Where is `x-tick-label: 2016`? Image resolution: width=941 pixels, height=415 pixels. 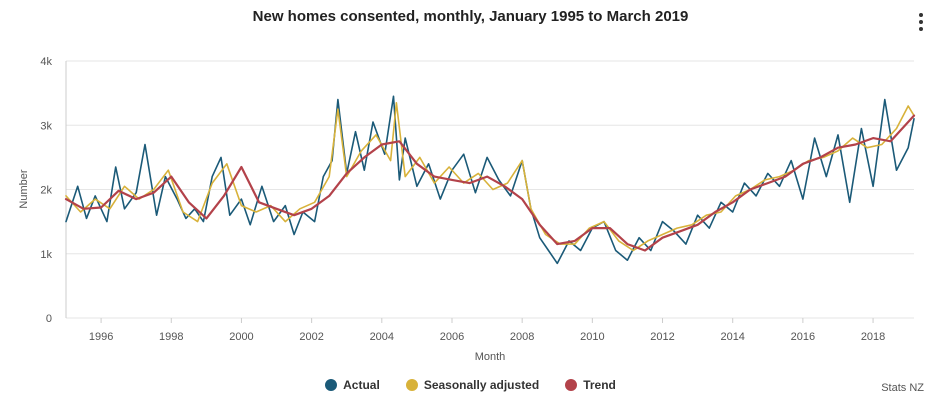
x-tick-label: 2016 is located at coordinates (803, 337).